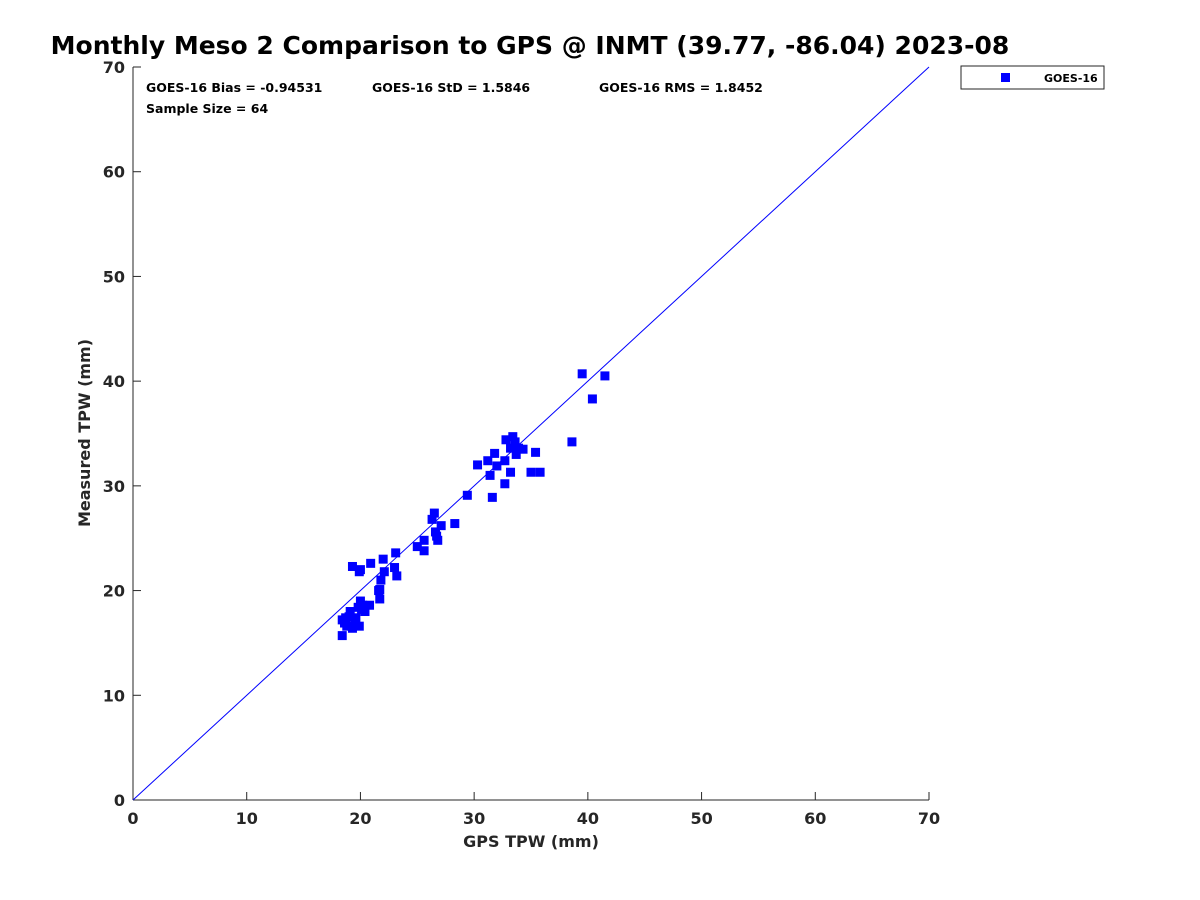  Describe the element at coordinates (132, 818) in the screenshot. I see `x-tick-label: 0` at that location.